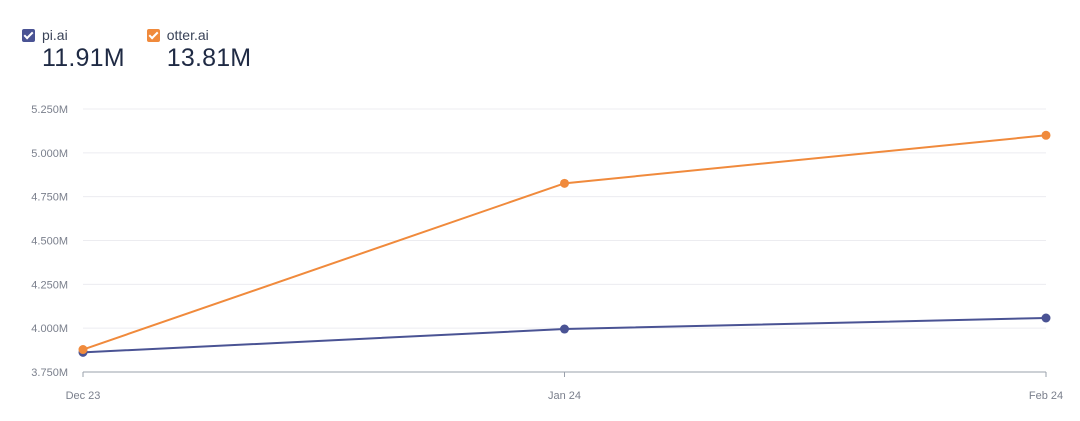  I want to click on y-tick-label: 3.750M, so click(49, 373).